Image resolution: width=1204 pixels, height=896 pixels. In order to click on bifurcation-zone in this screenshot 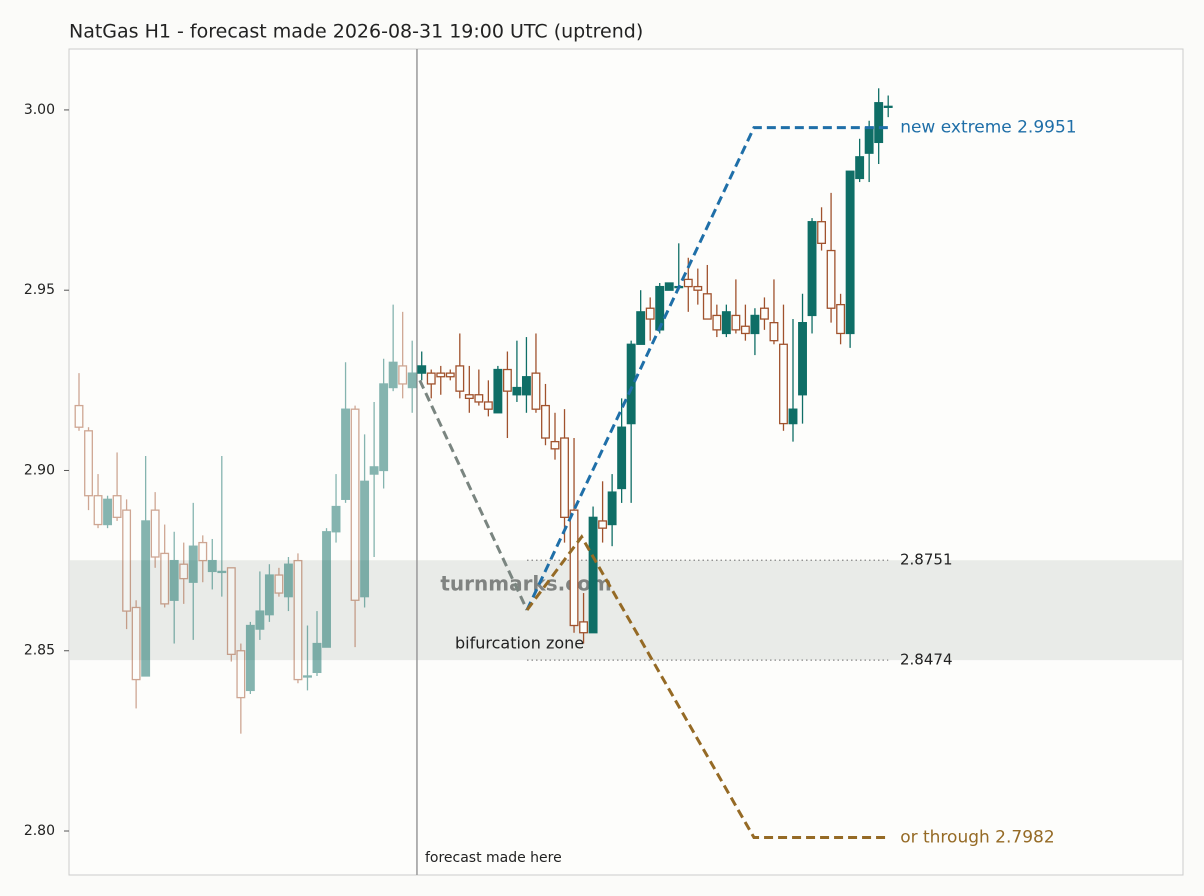, I will do `click(626, 610)`.